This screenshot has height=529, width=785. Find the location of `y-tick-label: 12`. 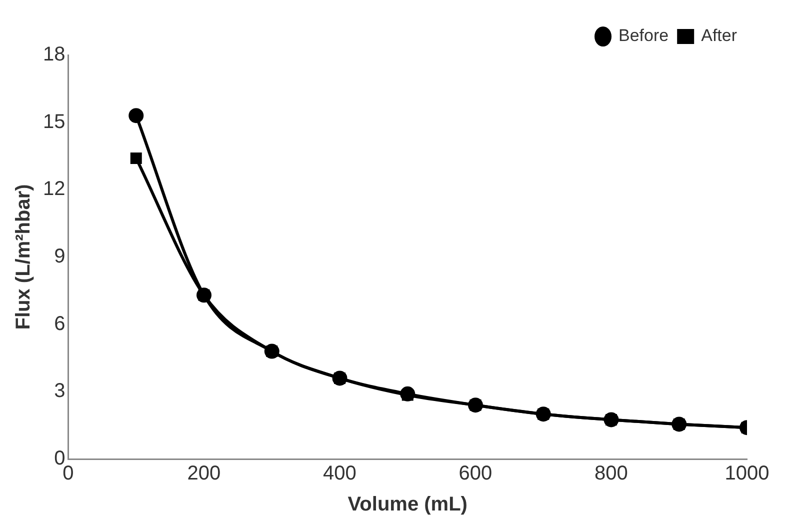

y-tick-label: 12 is located at coordinates (54, 189).